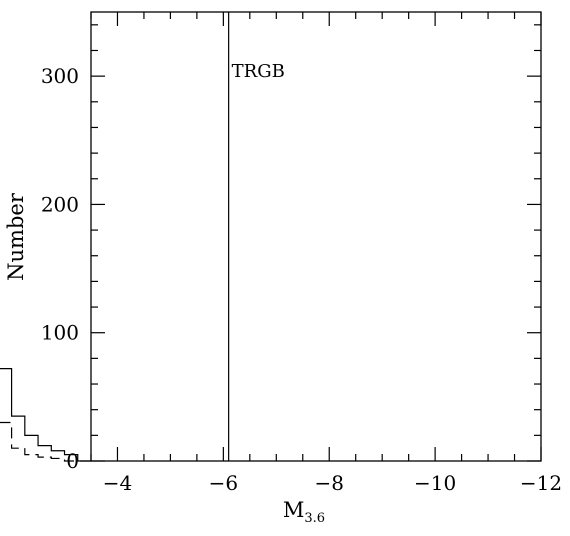  What do you see at coordinates (435, 483) in the screenshot?
I see `x-tick-label: −10` at bounding box center [435, 483].